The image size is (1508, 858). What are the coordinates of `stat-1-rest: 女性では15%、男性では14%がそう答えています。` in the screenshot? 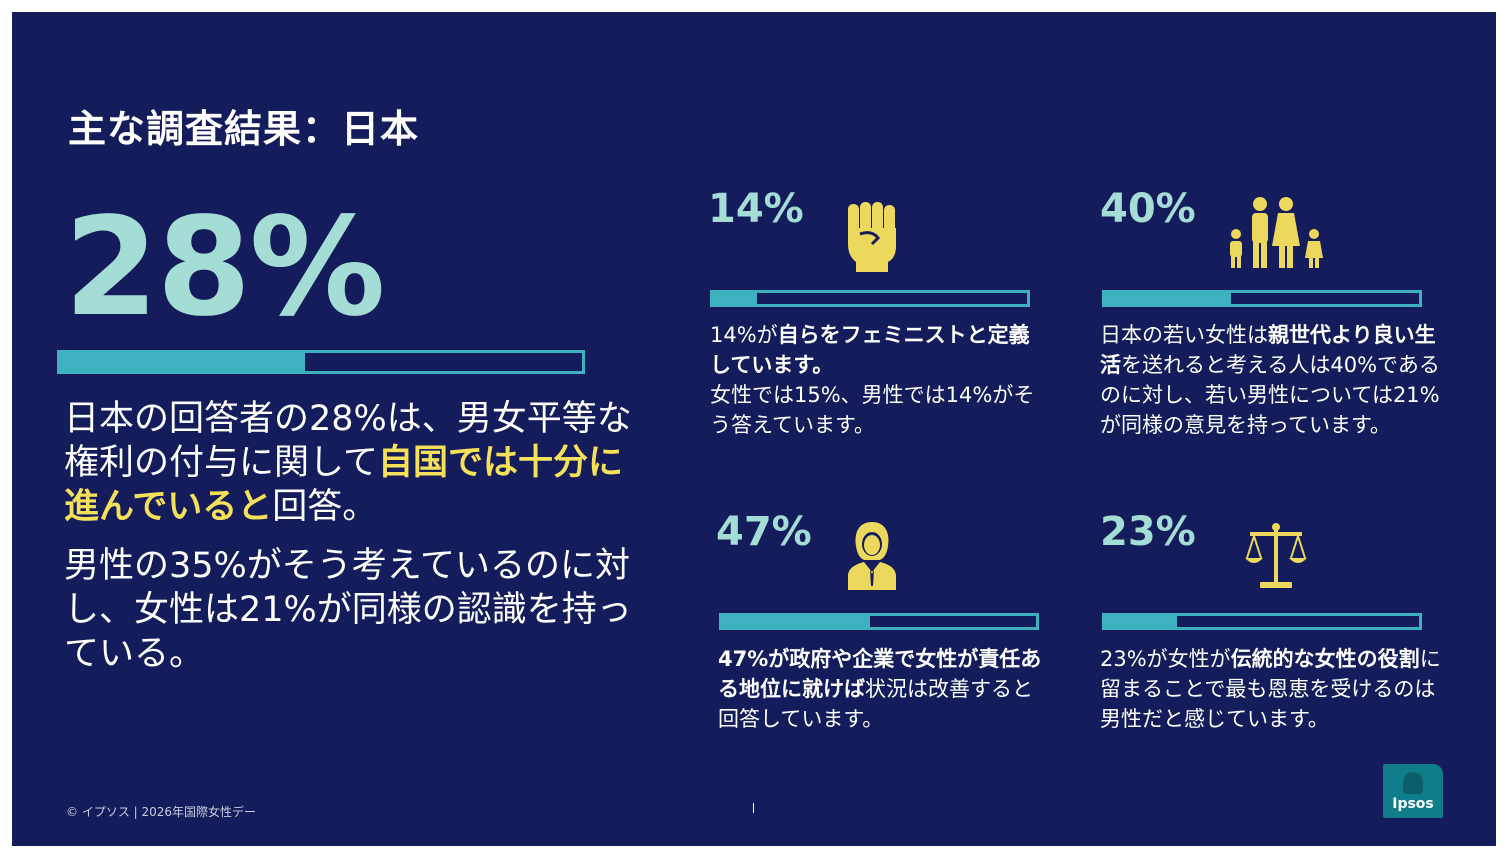 It's located at (872, 410).